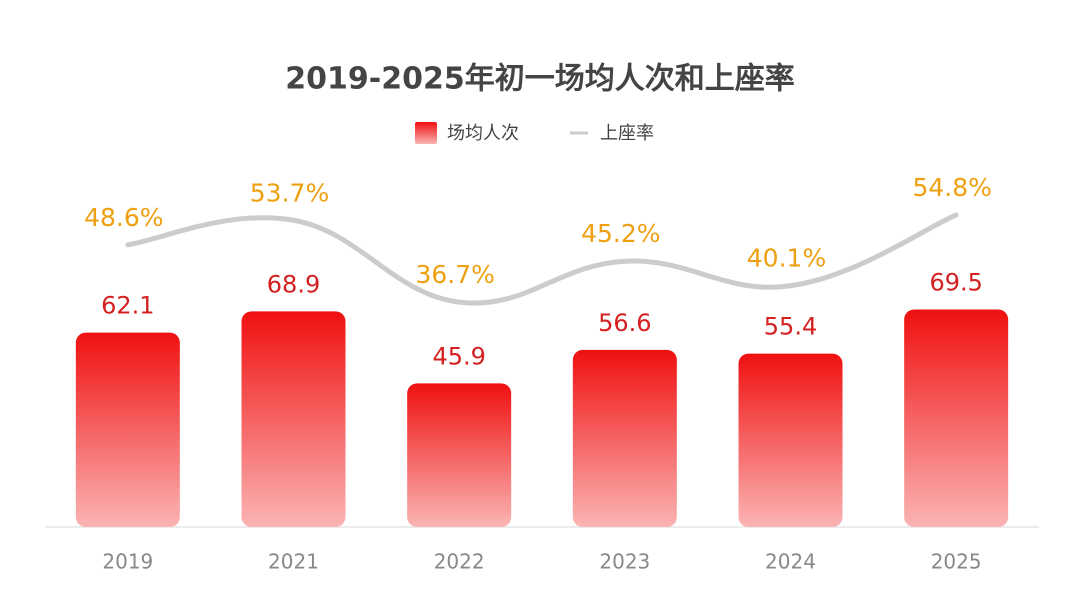 The image size is (1080, 607). Describe the element at coordinates (426, 133) in the screenshot. I see `legend-swatch` at that location.